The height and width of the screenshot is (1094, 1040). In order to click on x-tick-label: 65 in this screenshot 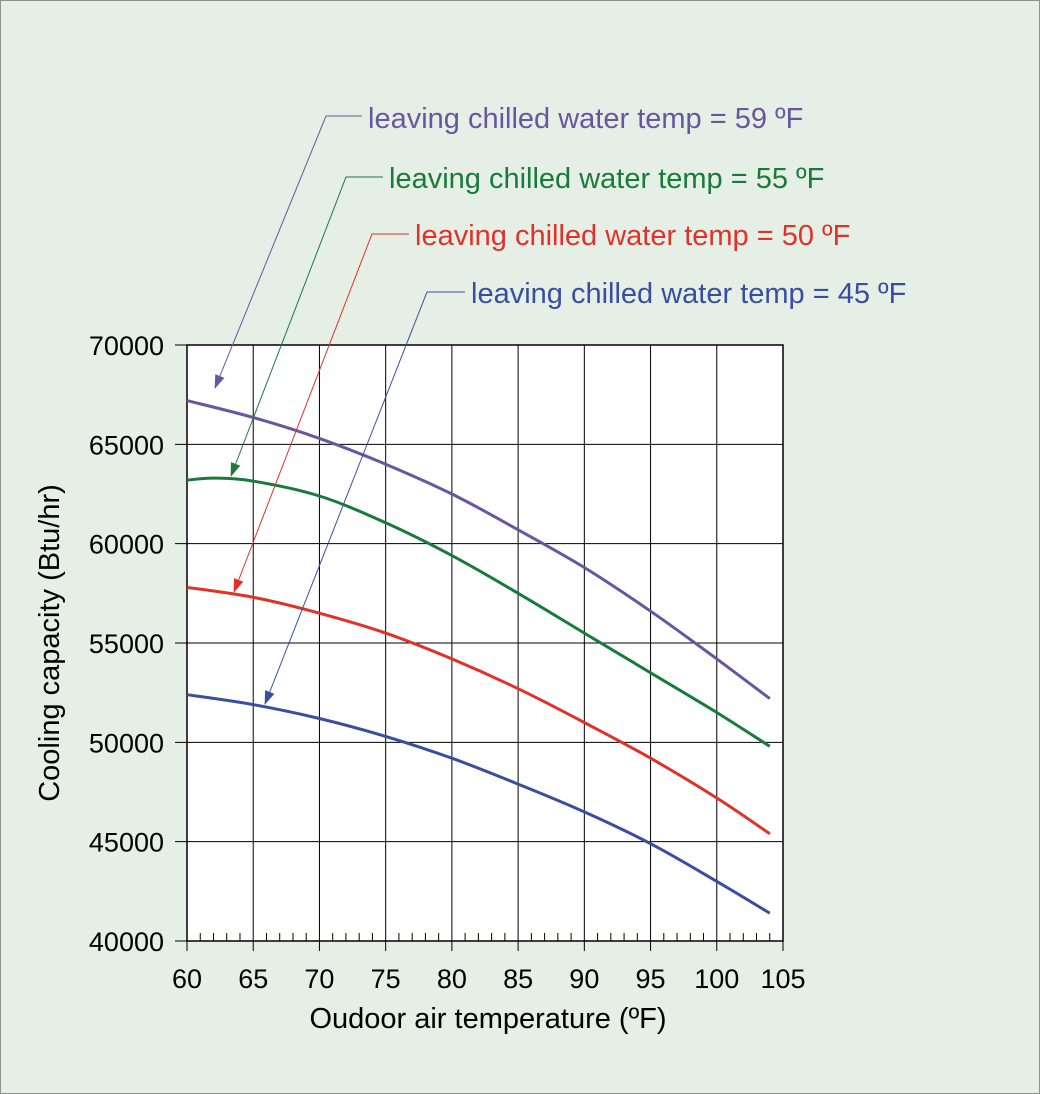, I will do `click(253, 979)`.